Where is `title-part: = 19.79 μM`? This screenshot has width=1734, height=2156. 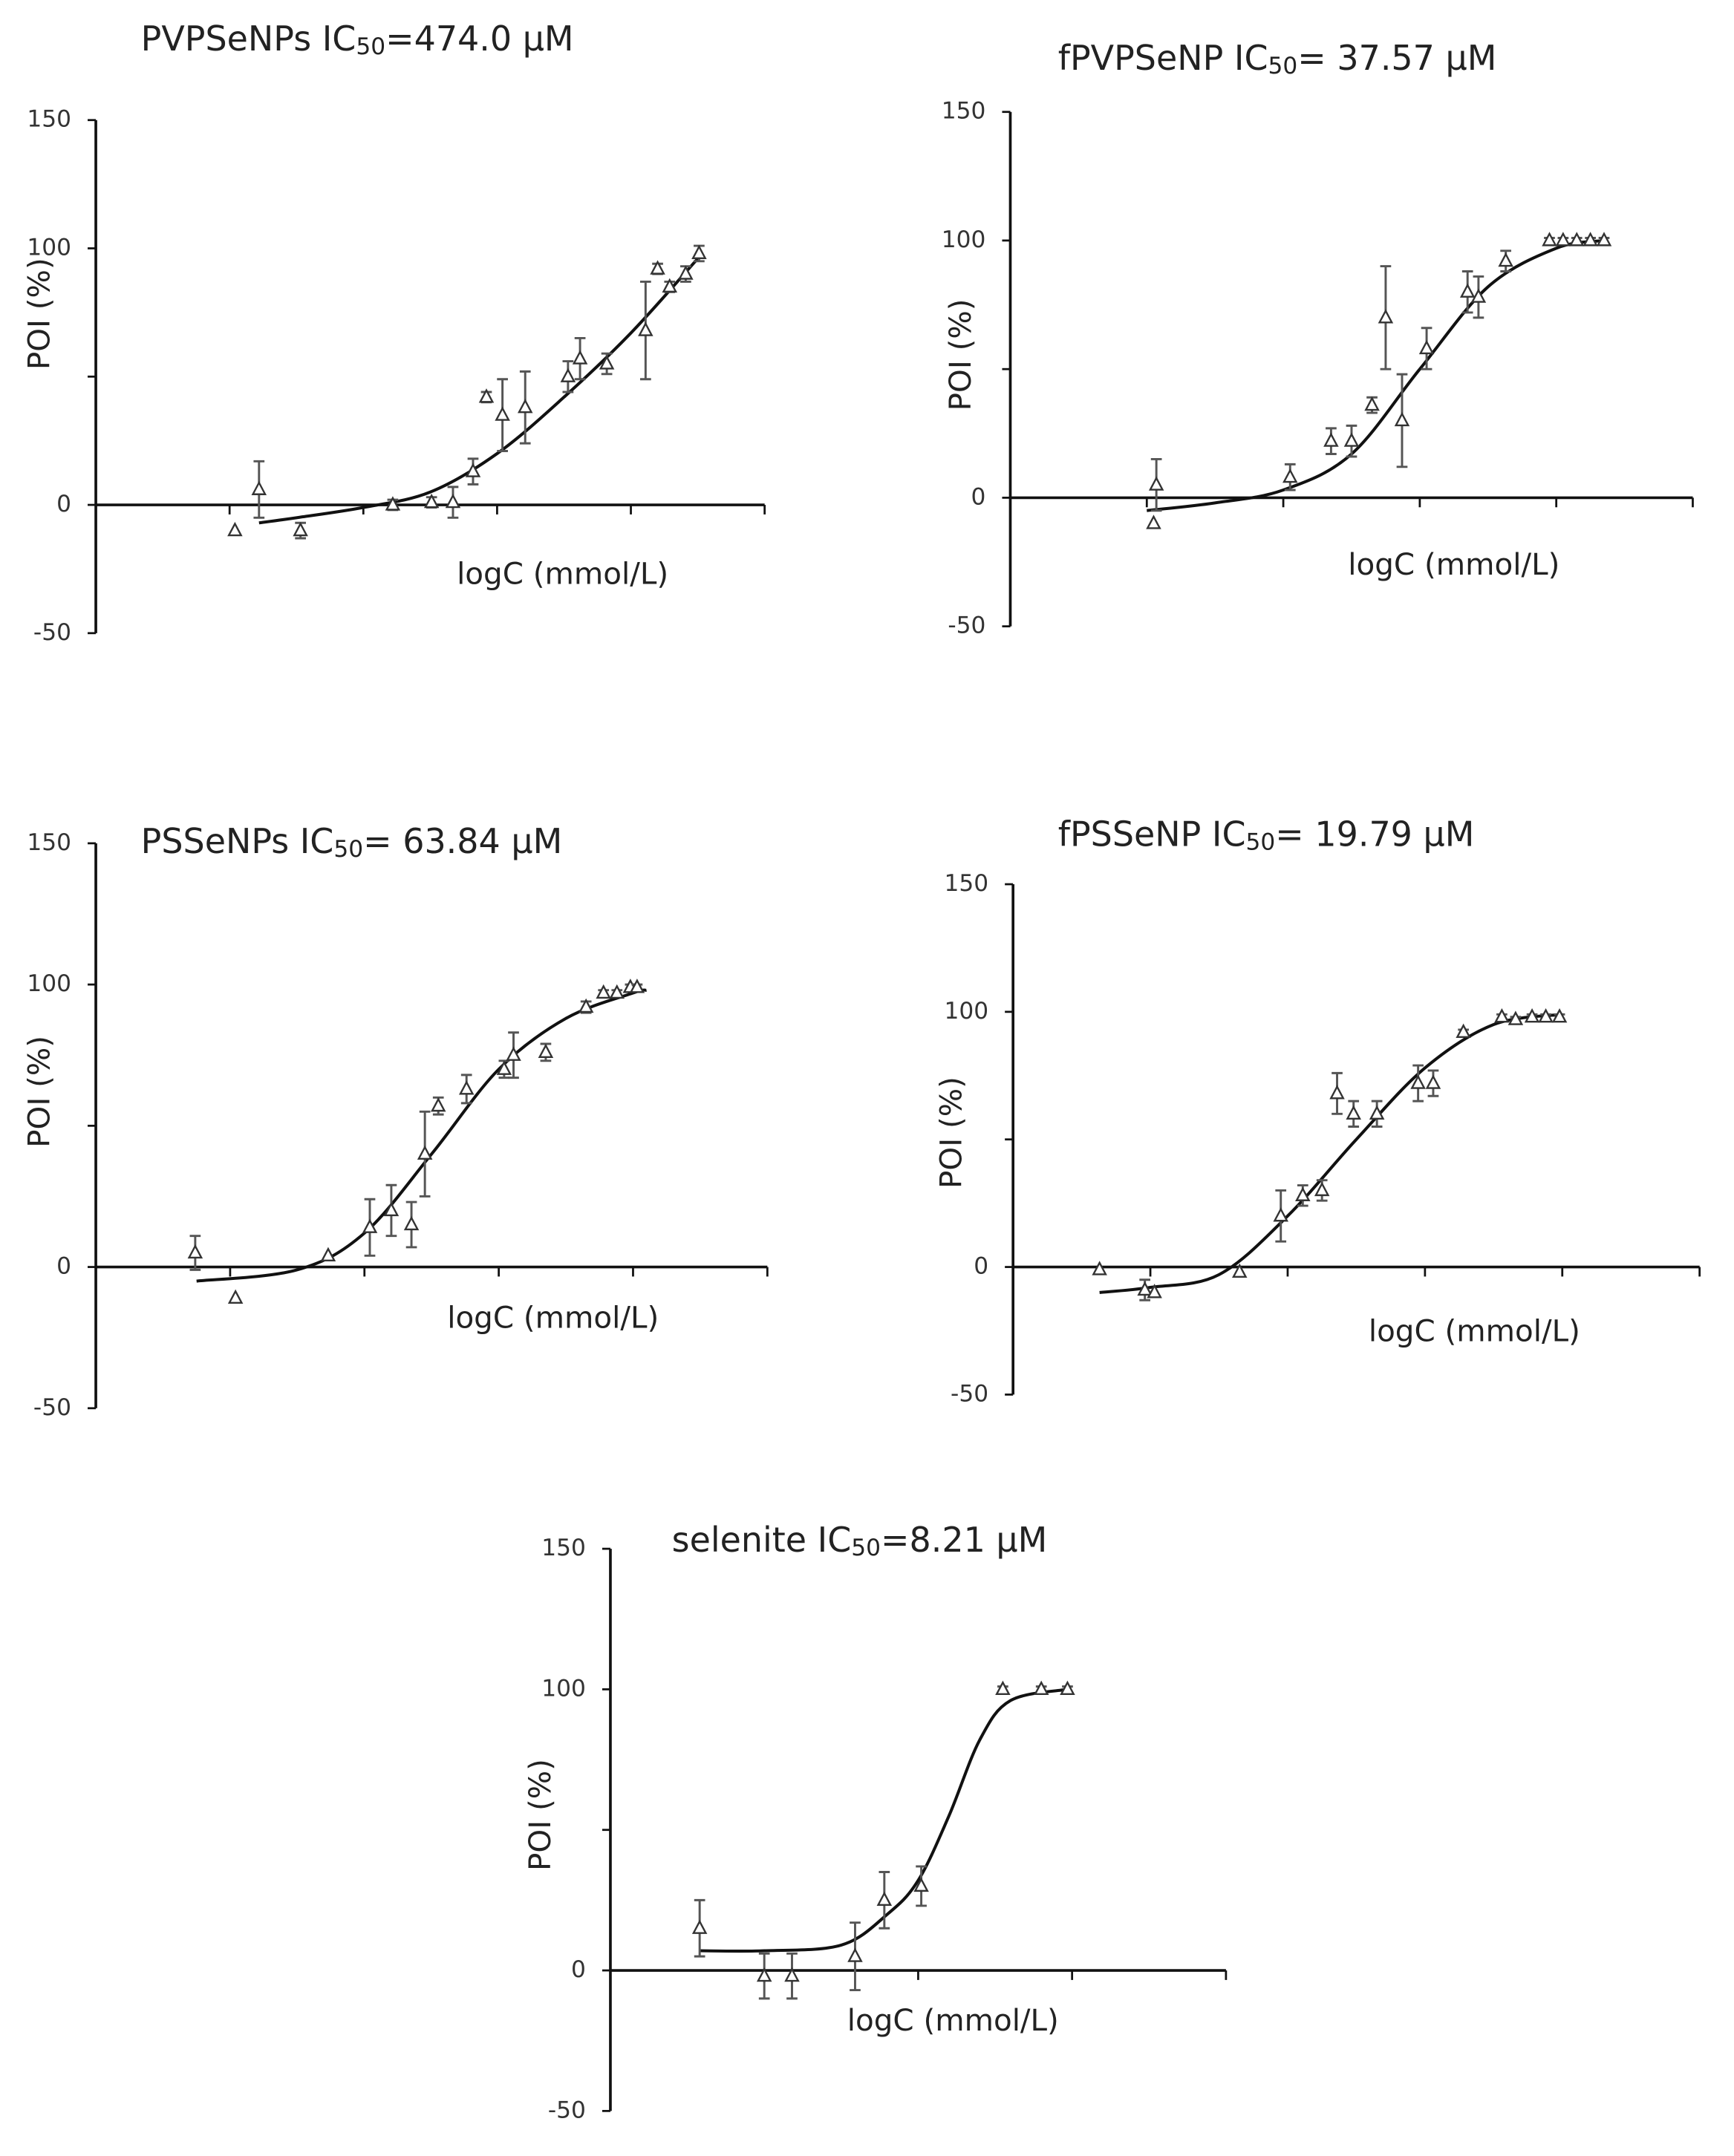 title-part: = 19.79 μM is located at coordinates (1374, 834).